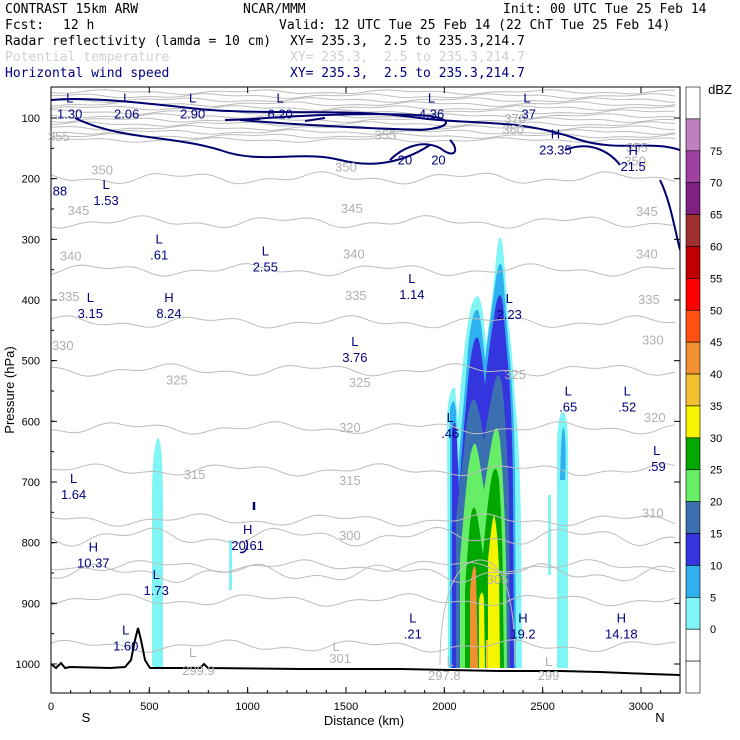 Image resolution: width=740 pixels, height=740 pixels. I want to click on y-tick-label: 800, so click(31, 544).